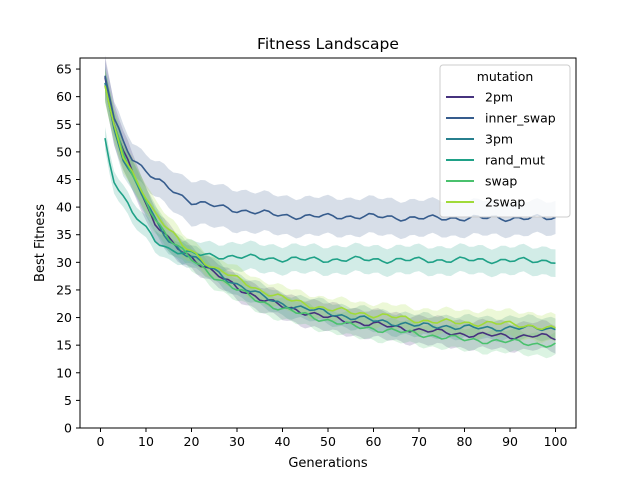 The image size is (640, 480). Describe the element at coordinates (64, 179) in the screenshot. I see `y-tick-label: 45` at that location.